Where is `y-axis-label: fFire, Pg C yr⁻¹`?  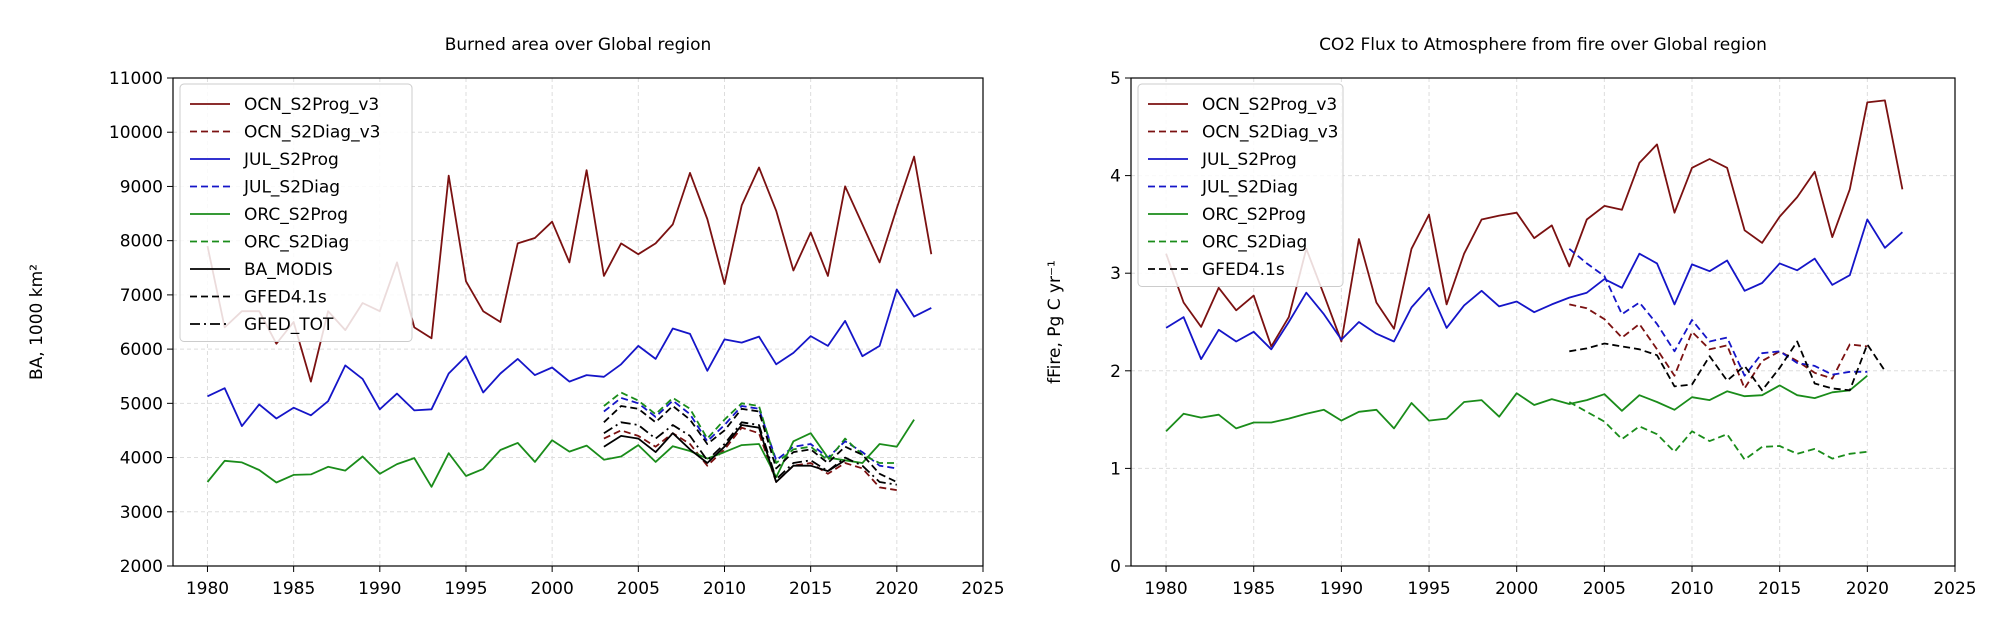 y-axis-label: fFire, Pg C yr⁻¹ is located at coordinates (1055, 322).